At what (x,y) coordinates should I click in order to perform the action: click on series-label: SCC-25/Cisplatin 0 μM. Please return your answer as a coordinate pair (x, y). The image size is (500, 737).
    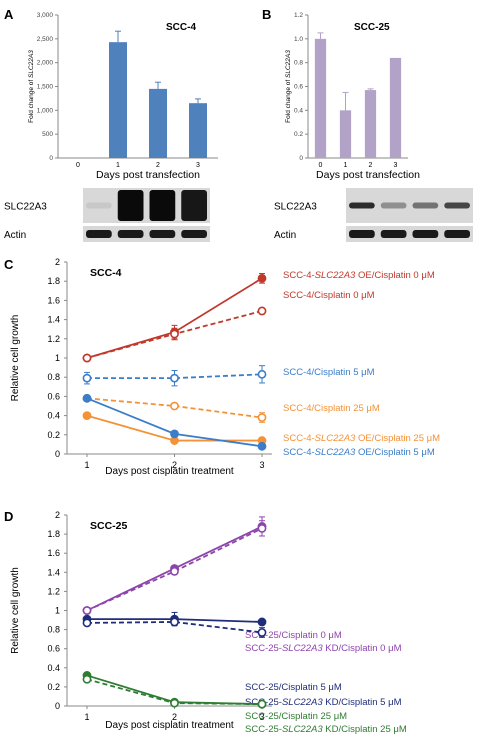
    Looking at the image, I should click on (293, 635).